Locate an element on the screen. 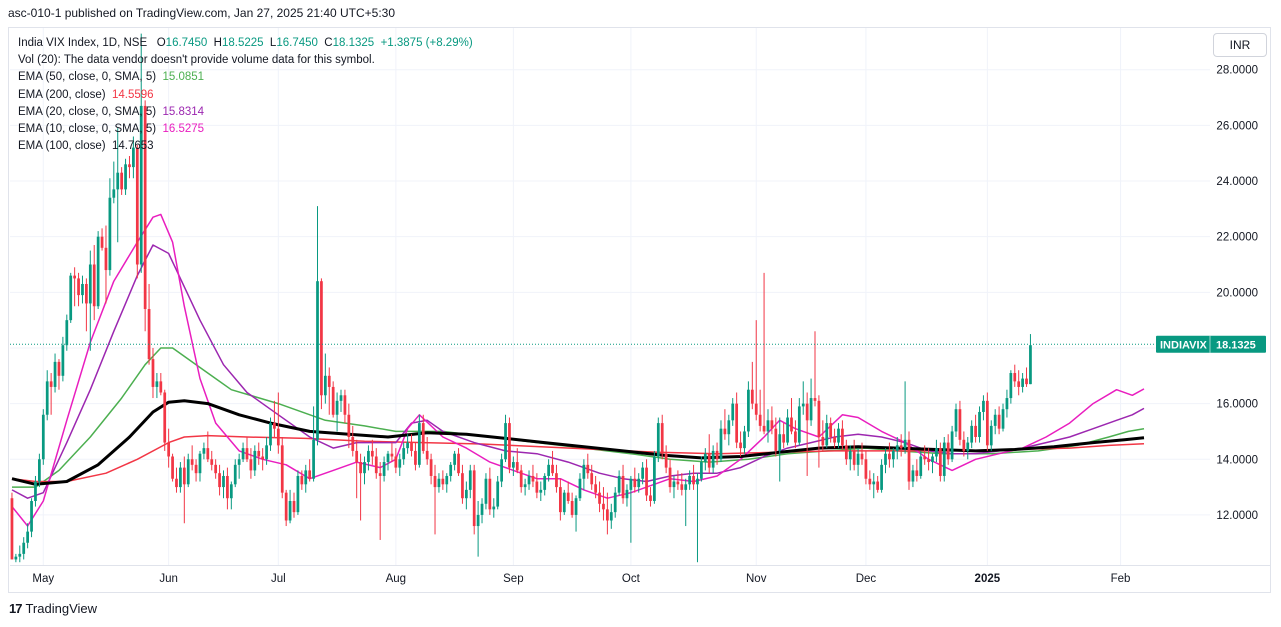  footer: 17 TradingView is located at coordinates (53, 608).